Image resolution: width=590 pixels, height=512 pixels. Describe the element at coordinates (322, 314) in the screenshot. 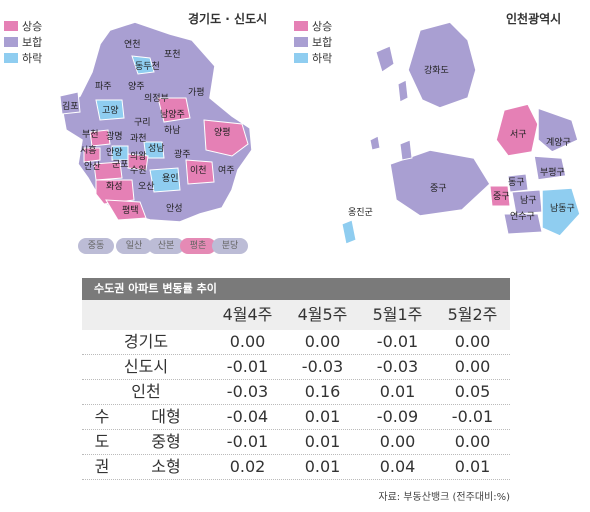

I see `table-header-cell: 4월5주` at that location.